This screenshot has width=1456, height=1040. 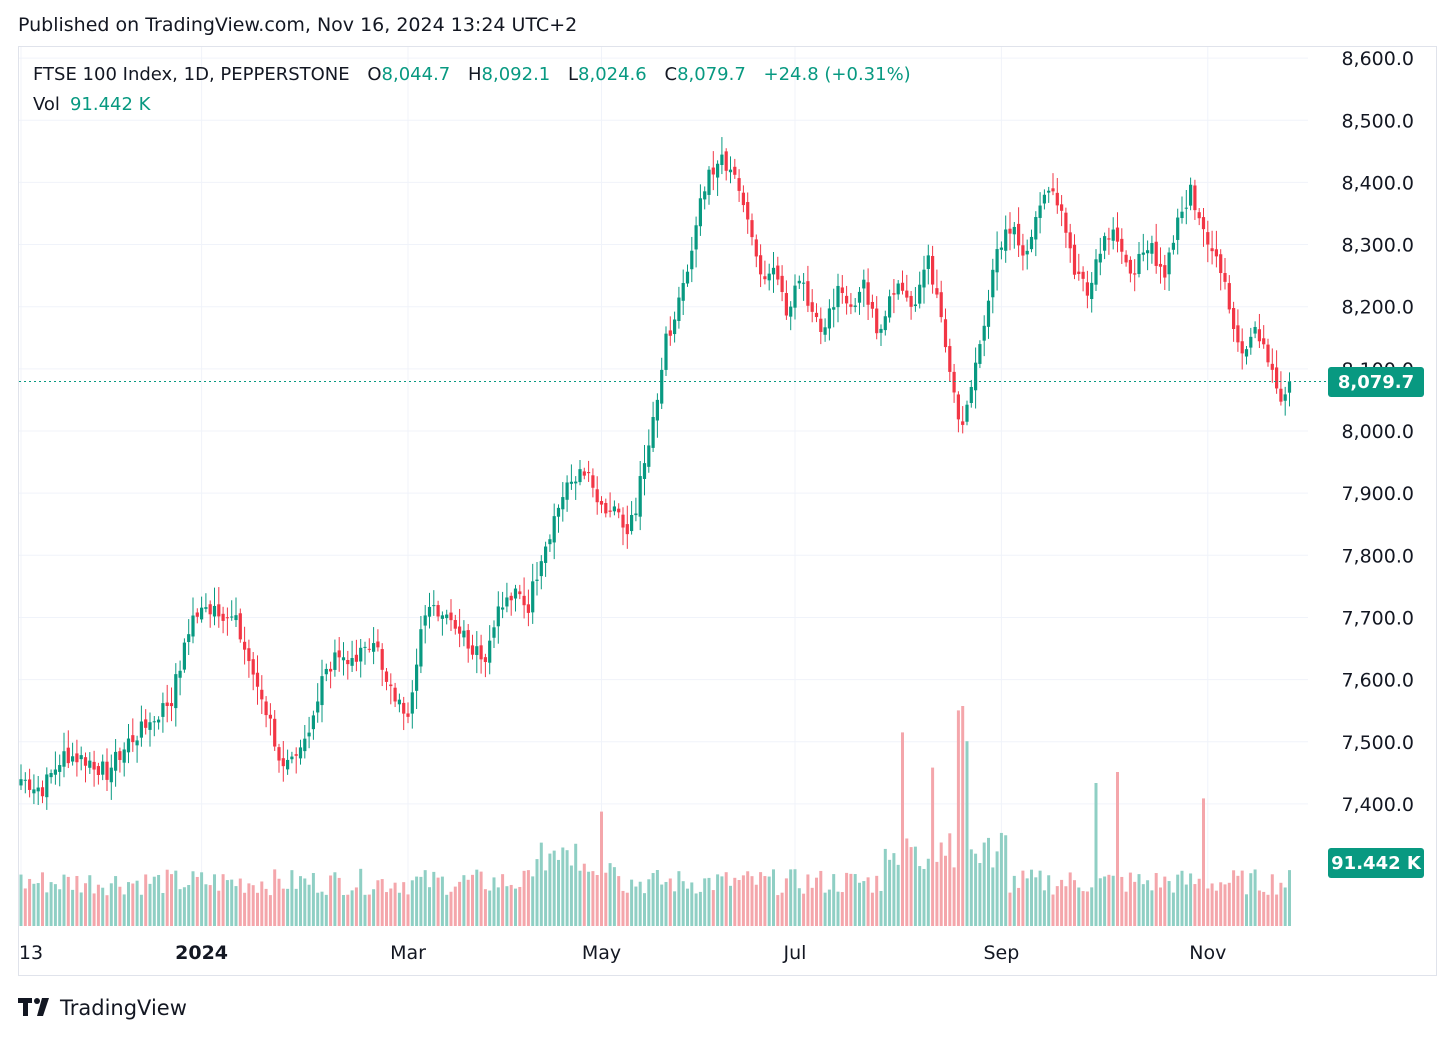 I want to click on volume-label: Vol, so click(x=46, y=104).